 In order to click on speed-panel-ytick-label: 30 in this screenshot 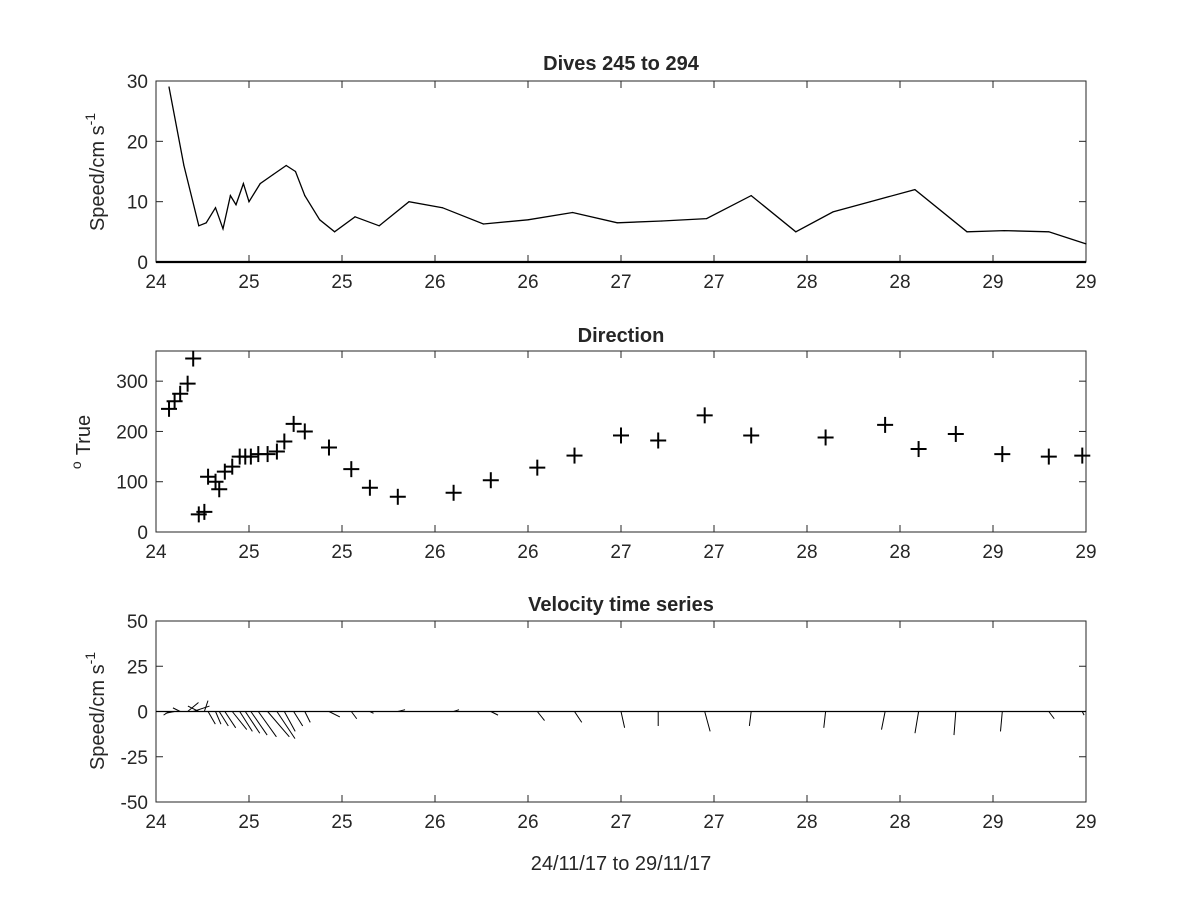, I will do `click(137, 82)`.